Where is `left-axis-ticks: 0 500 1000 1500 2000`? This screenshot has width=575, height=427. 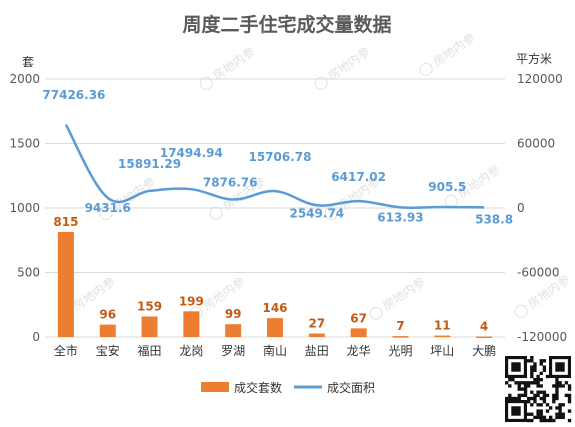
left-axis-ticks: 0 500 1000 1500 2000 is located at coordinates (24, 208).